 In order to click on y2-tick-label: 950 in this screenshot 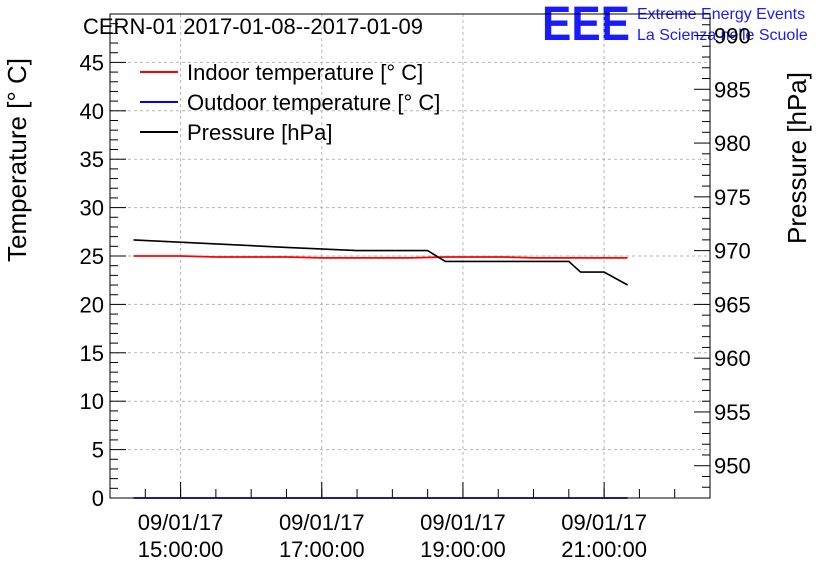, I will do `click(732, 466)`.